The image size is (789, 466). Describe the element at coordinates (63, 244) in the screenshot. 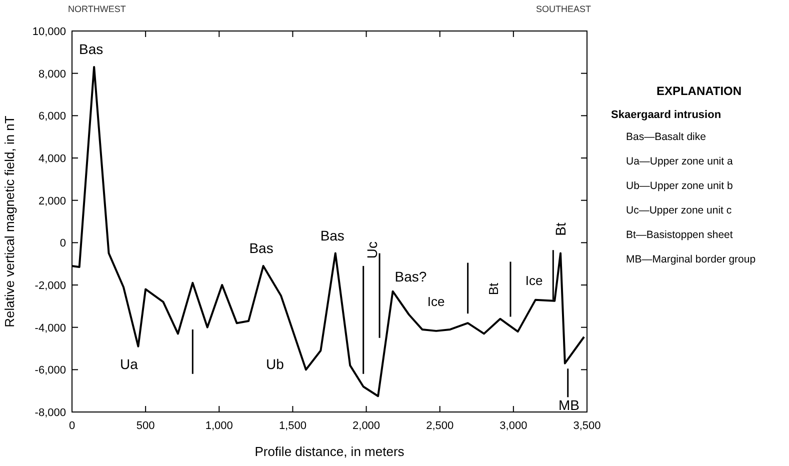

I see `y-tick-label: 0` at that location.